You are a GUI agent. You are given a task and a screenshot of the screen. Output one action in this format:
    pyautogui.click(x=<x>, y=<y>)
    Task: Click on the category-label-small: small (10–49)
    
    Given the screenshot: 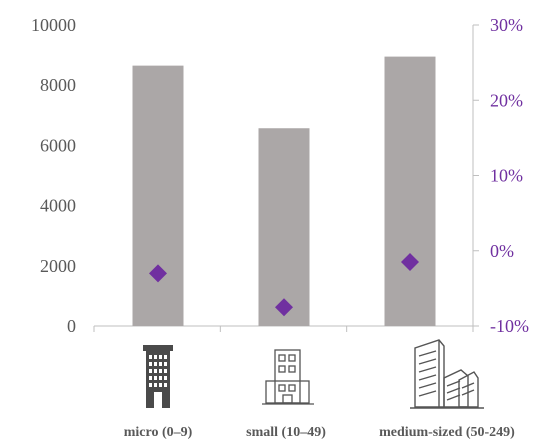 What is the action you would take?
    pyautogui.click(x=286, y=432)
    